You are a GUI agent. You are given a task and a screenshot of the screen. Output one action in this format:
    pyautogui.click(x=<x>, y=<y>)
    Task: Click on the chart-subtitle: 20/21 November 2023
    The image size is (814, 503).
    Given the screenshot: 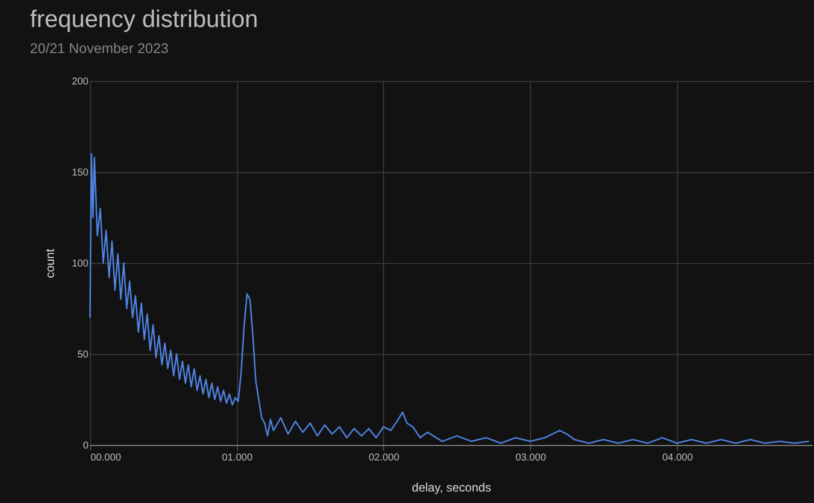 What is the action you would take?
    pyautogui.click(x=99, y=48)
    